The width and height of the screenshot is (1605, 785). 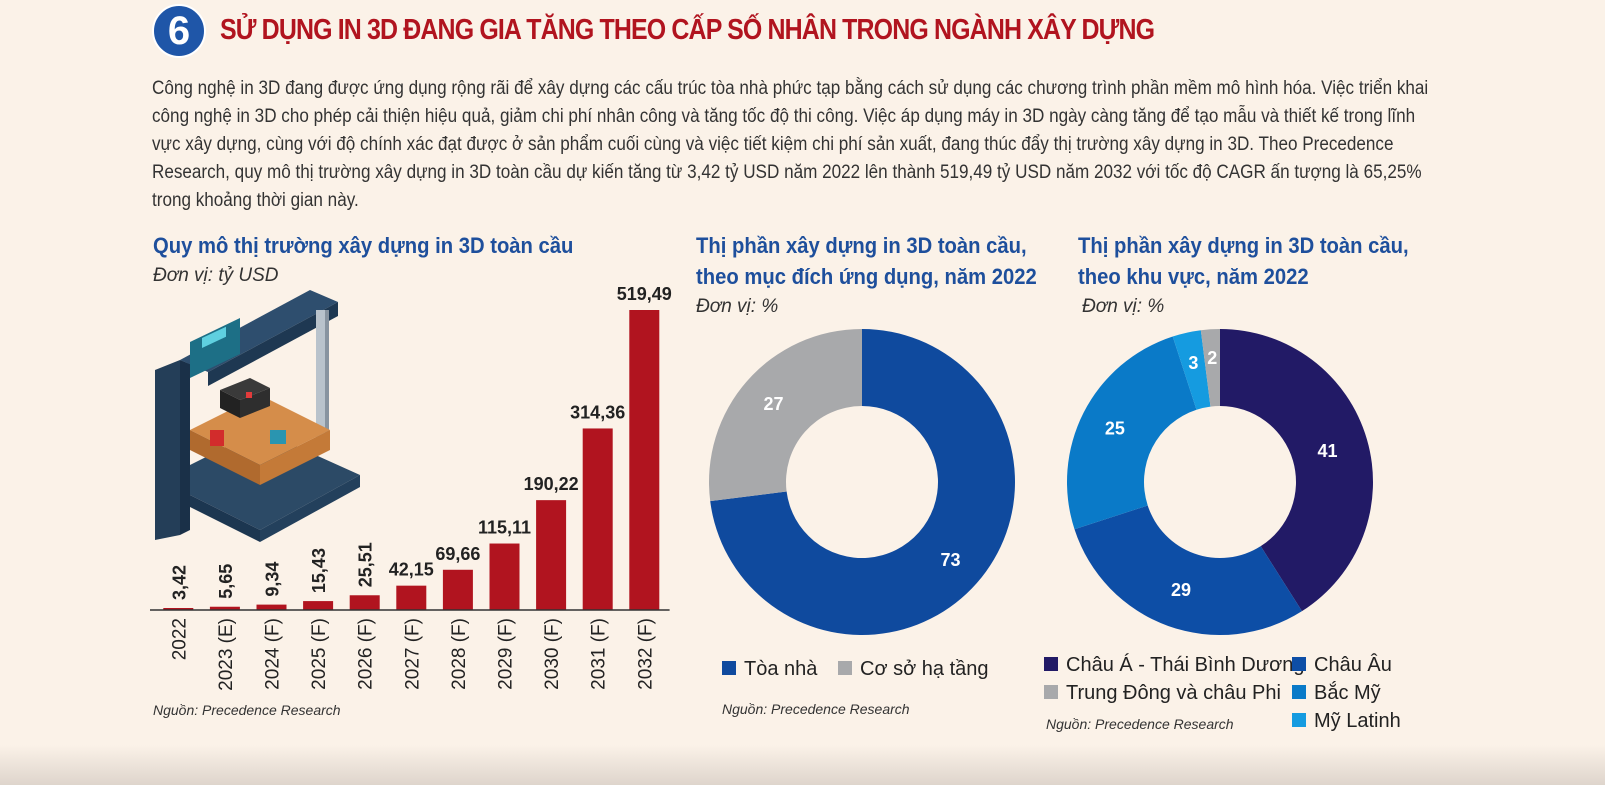 What do you see at coordinates (257, 416) in the screenshot?
I see `3d-printer-illustration` at bounding box center [257, 416].